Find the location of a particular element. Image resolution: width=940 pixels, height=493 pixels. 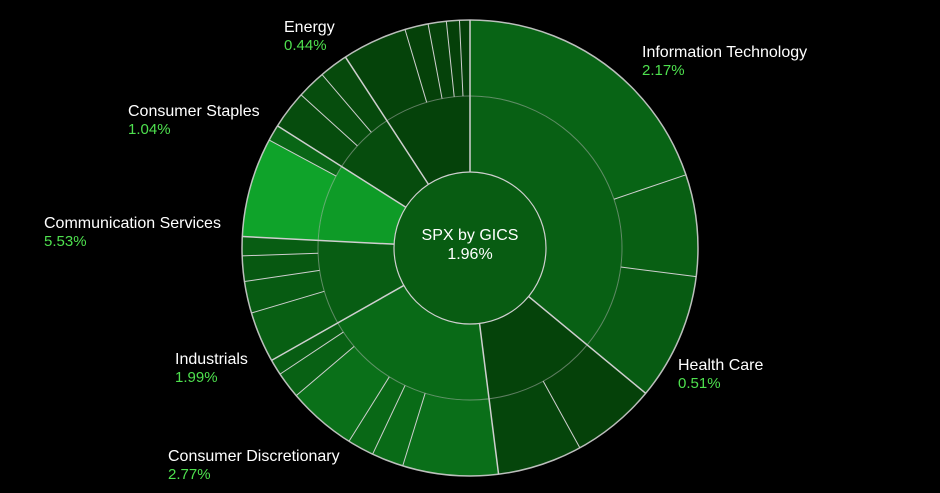

sector-arc-industrials is located at coordinates (361, 281).